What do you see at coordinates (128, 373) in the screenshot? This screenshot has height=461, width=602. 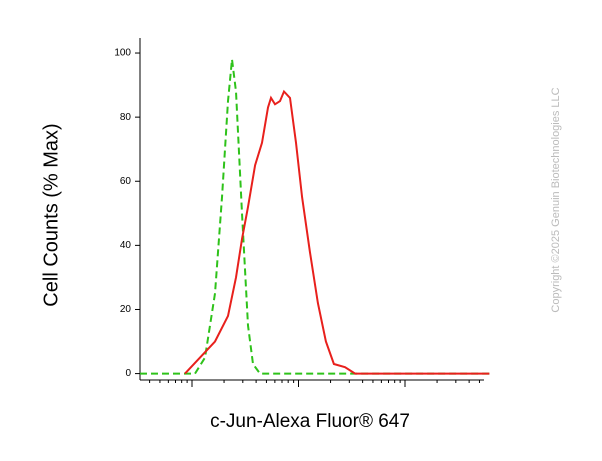 I see `y-tick-label: 0` at bounding box center [128, 373].